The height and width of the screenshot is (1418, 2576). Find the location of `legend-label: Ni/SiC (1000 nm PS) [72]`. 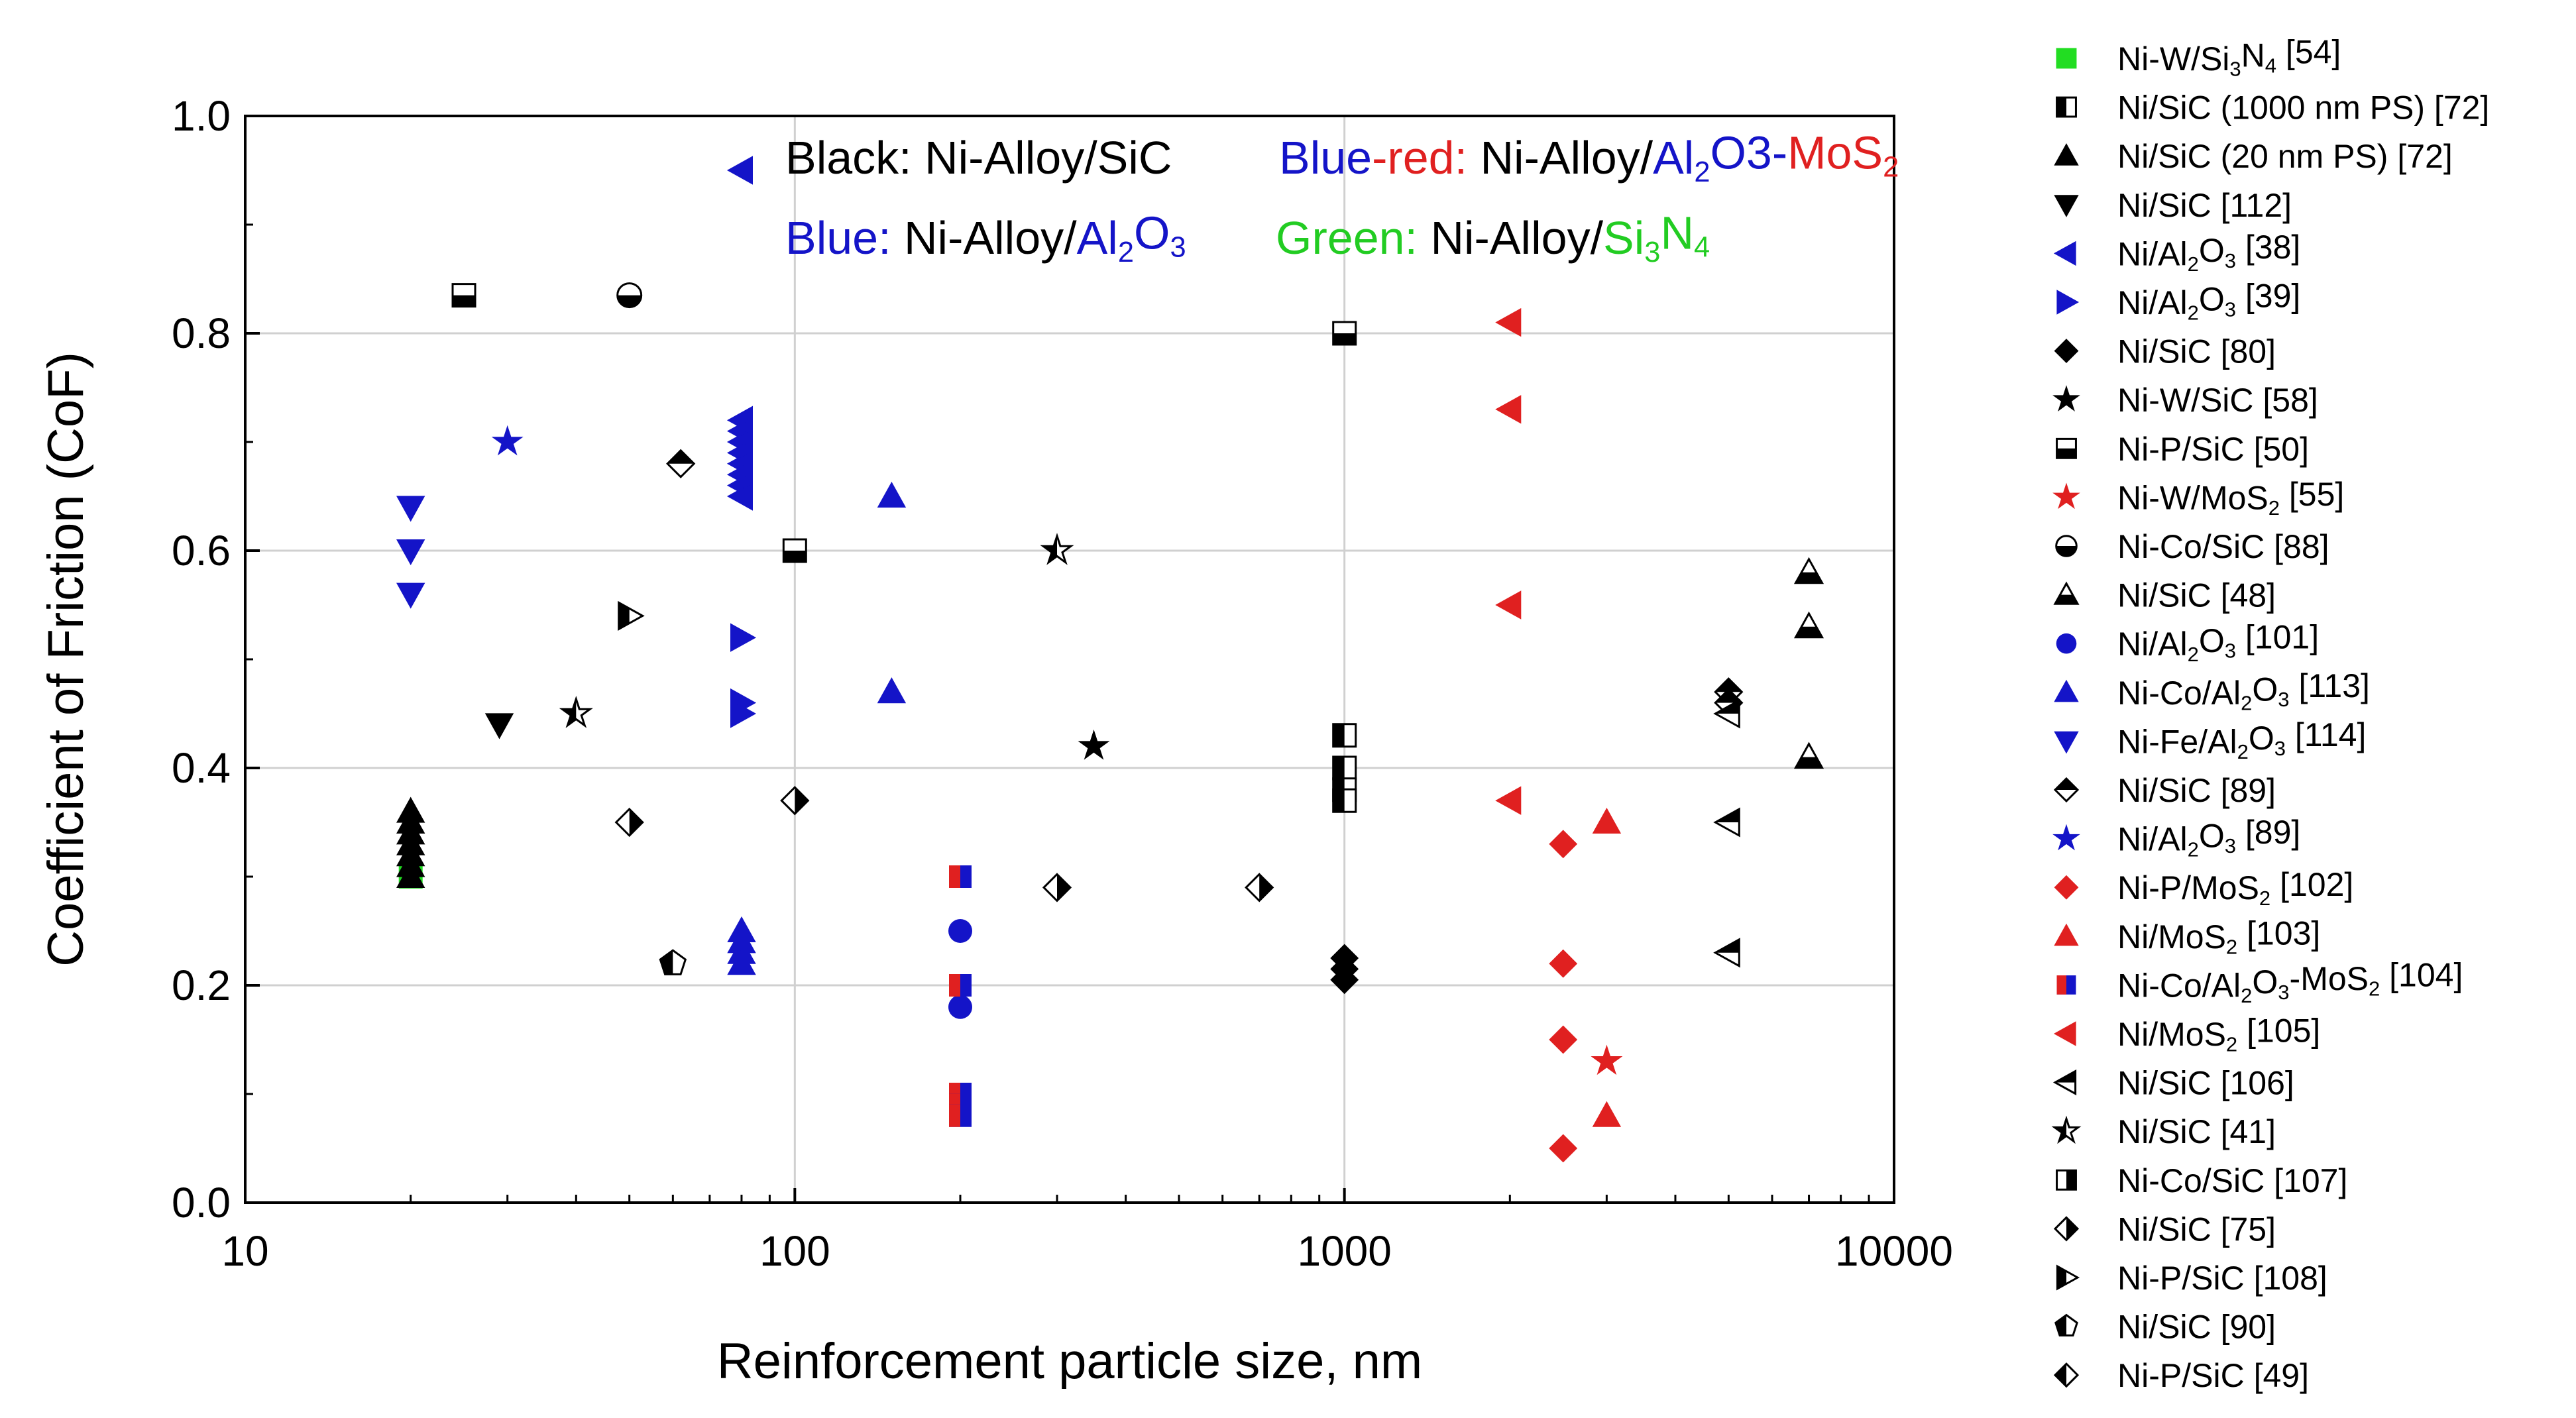

legend-label: Ni/SiC (1000 nm PS) [72] is located at coordinates (2303, 108).